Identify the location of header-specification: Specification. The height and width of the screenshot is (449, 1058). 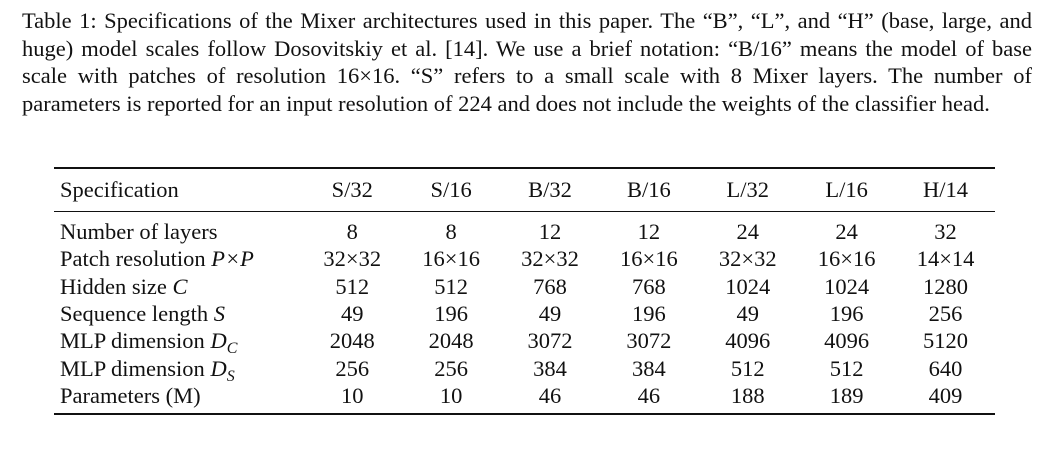
(119, 189).